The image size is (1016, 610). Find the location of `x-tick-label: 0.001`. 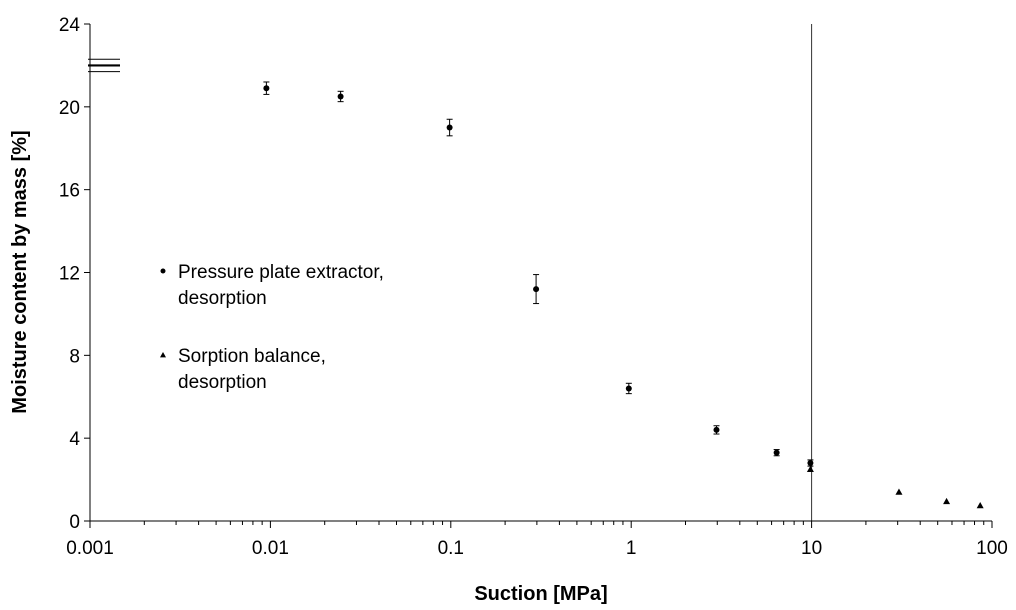

x-tick-label: 0.001 is located at coordinates (90, 548).